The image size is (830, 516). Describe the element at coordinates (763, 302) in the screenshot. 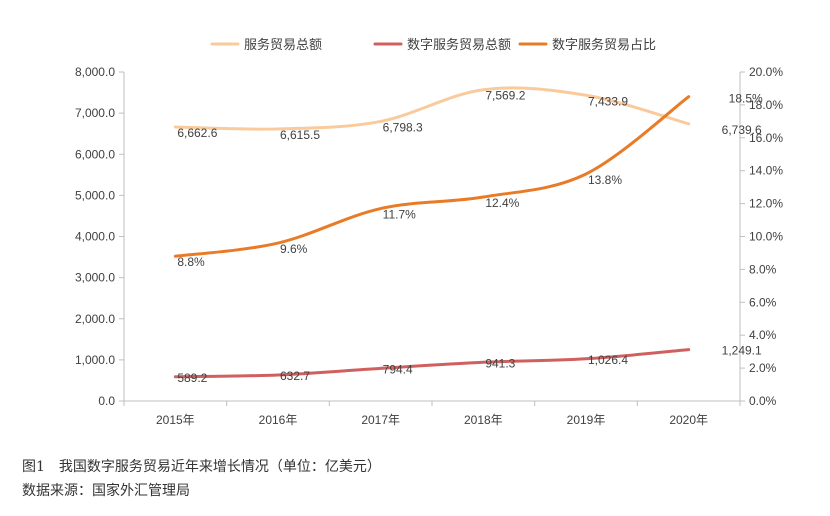

I see `right-y-tick-label: 6.0%` at that location.